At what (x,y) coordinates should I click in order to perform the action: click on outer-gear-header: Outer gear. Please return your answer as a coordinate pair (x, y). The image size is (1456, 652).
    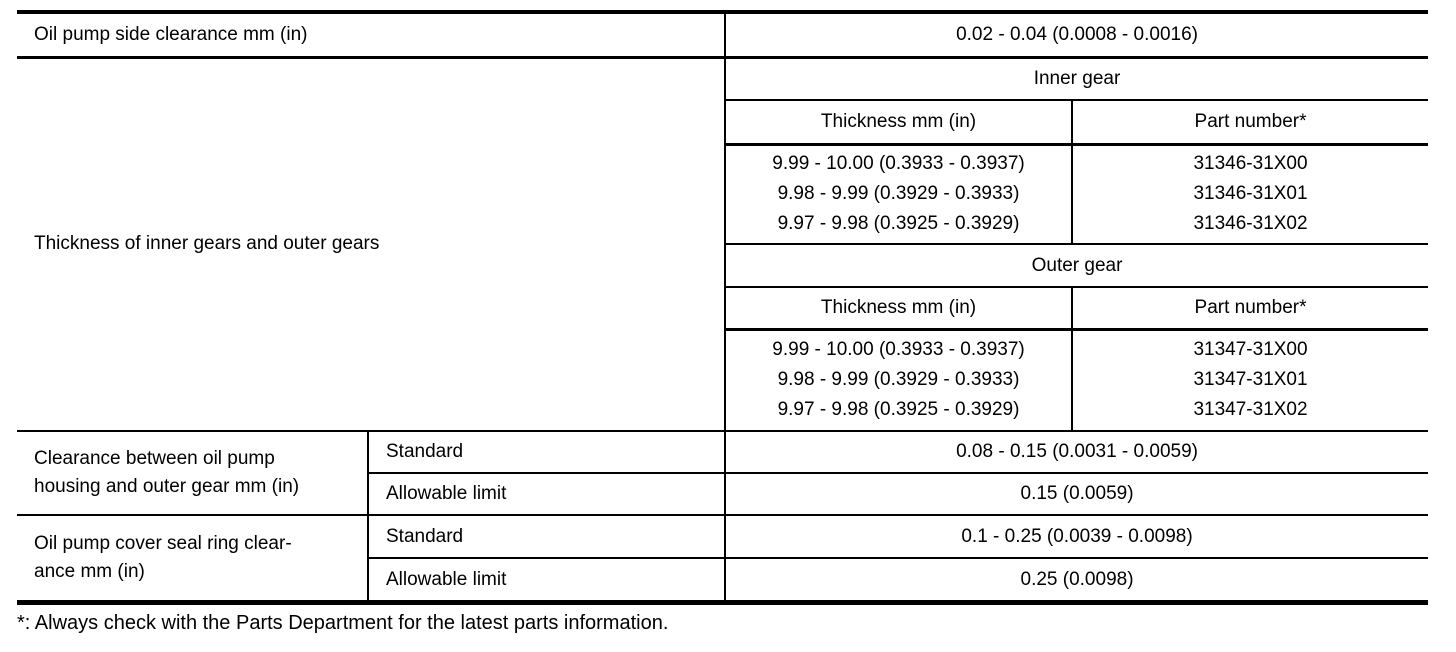
    Looking at the image, I should click on (1076, 266).